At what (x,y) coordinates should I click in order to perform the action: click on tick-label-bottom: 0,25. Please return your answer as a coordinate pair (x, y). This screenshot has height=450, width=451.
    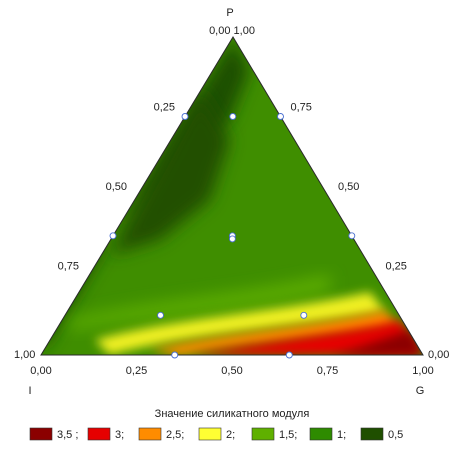
    Looking at the image, I should click on (136, 371).